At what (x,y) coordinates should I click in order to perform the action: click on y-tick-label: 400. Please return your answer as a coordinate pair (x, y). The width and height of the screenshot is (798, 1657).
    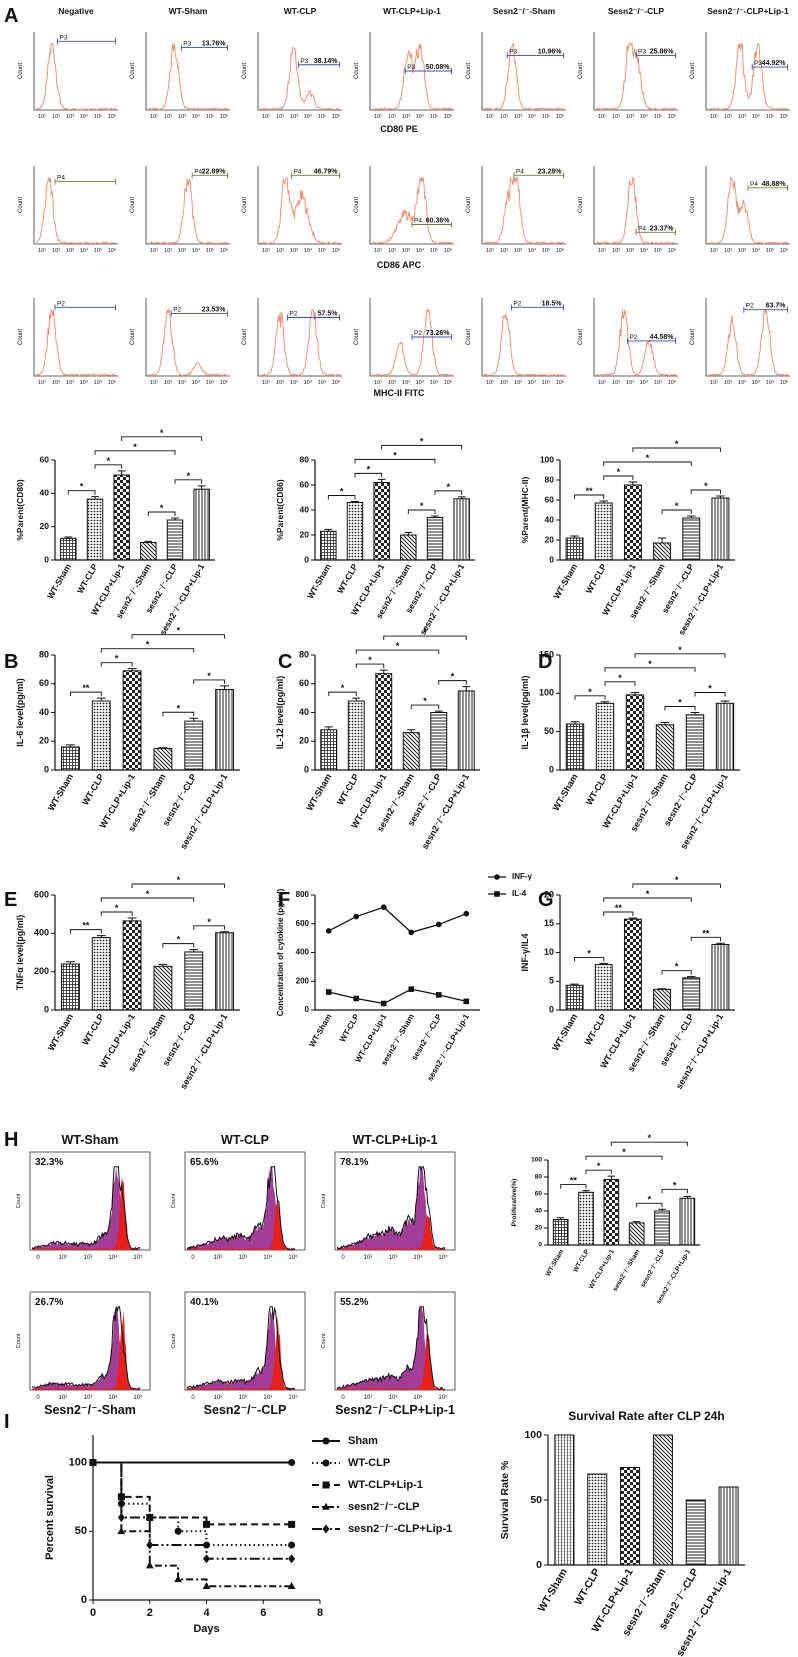
    Looking at the image, I should click on (41, 933).